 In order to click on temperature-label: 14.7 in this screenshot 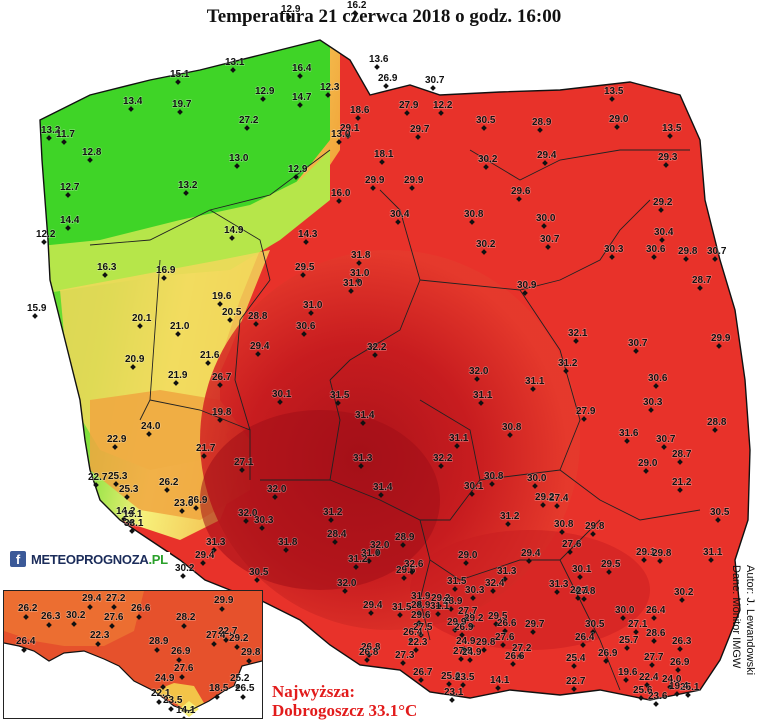, I will do `click(302, 97)`.